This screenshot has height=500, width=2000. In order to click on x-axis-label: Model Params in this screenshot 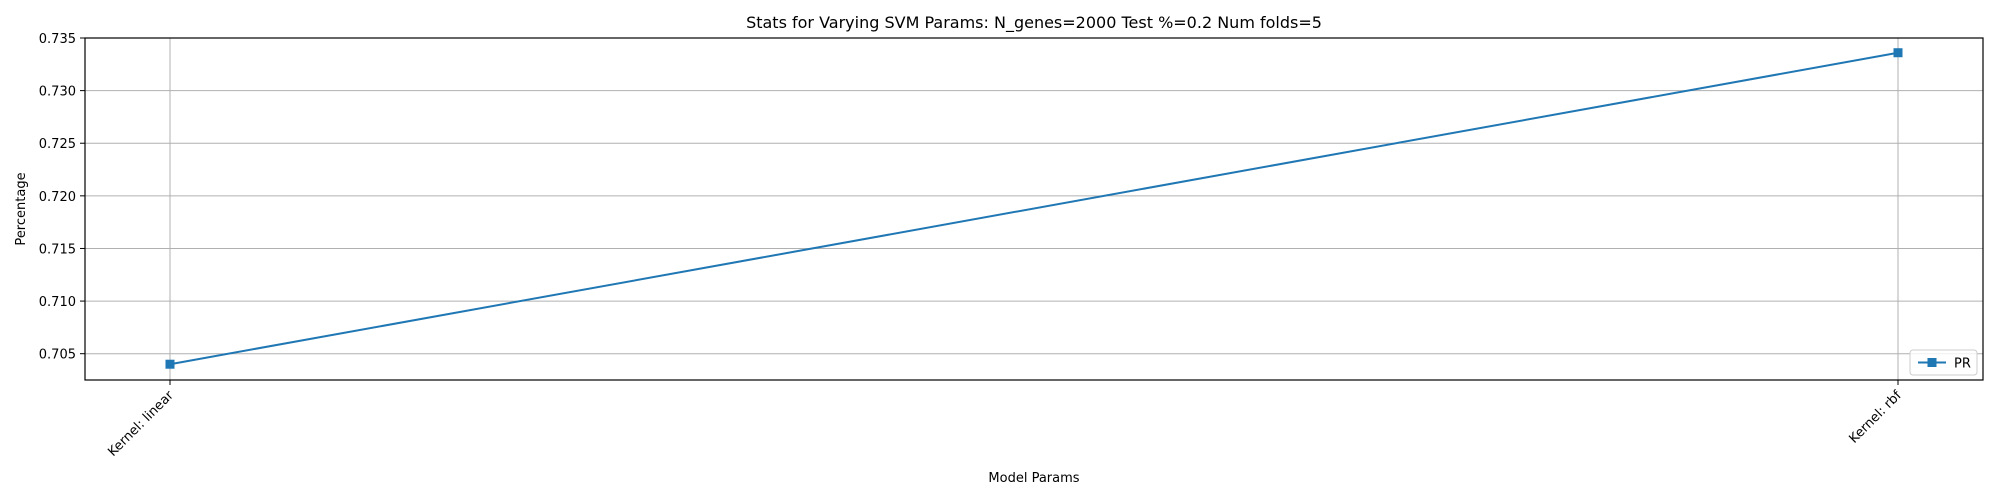, I will do `click(1033, 478)`.